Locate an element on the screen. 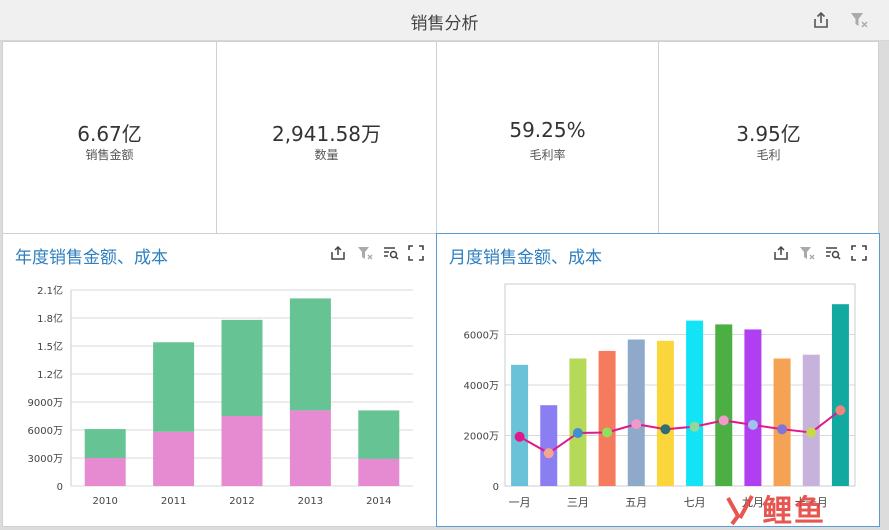 Image resolution: width=889 pixels, height=530 pixels. cost-line is located at coordinates (680, 432).